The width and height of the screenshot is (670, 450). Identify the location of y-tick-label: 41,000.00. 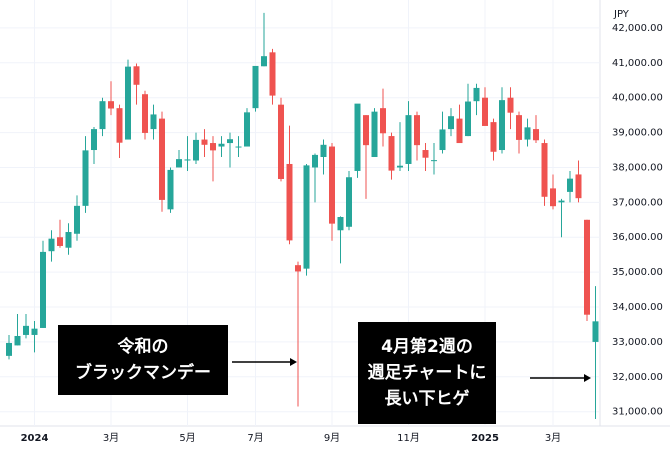
(637, 63).